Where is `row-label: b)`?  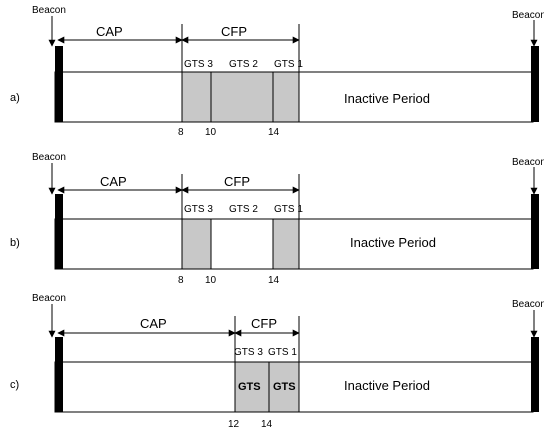
row-label: b) is located at coordinates (15, 243).